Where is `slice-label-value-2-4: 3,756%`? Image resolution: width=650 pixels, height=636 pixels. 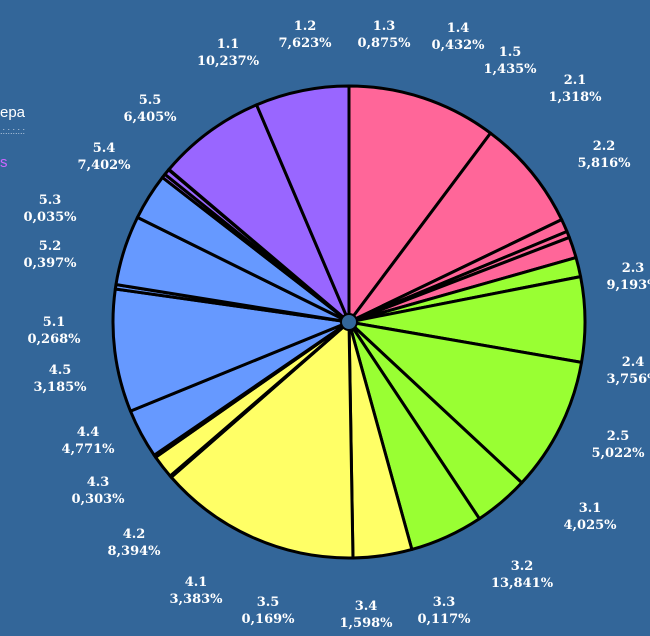 slice-label-value-2-4: 3,756% is located at coordinates (628, 379).